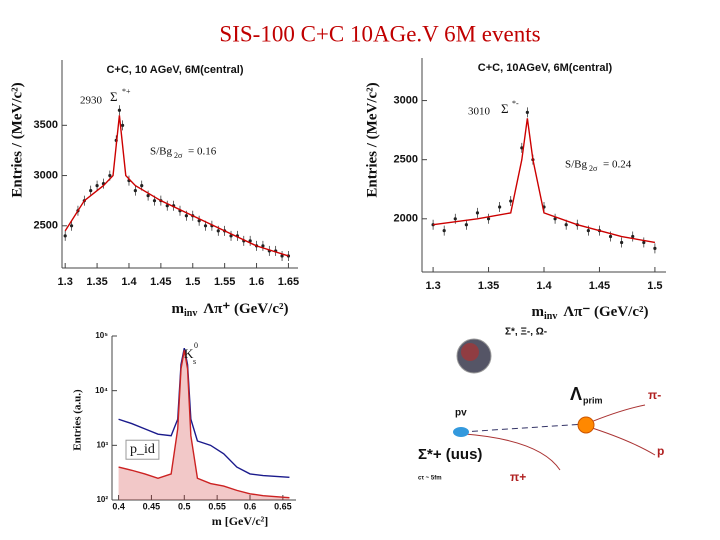 Image resolution: width=720 pixels, height=540 pixels. I want to click on x-axis-label: minv Λπ⁺ (GeV/c²), so click(230, 310).